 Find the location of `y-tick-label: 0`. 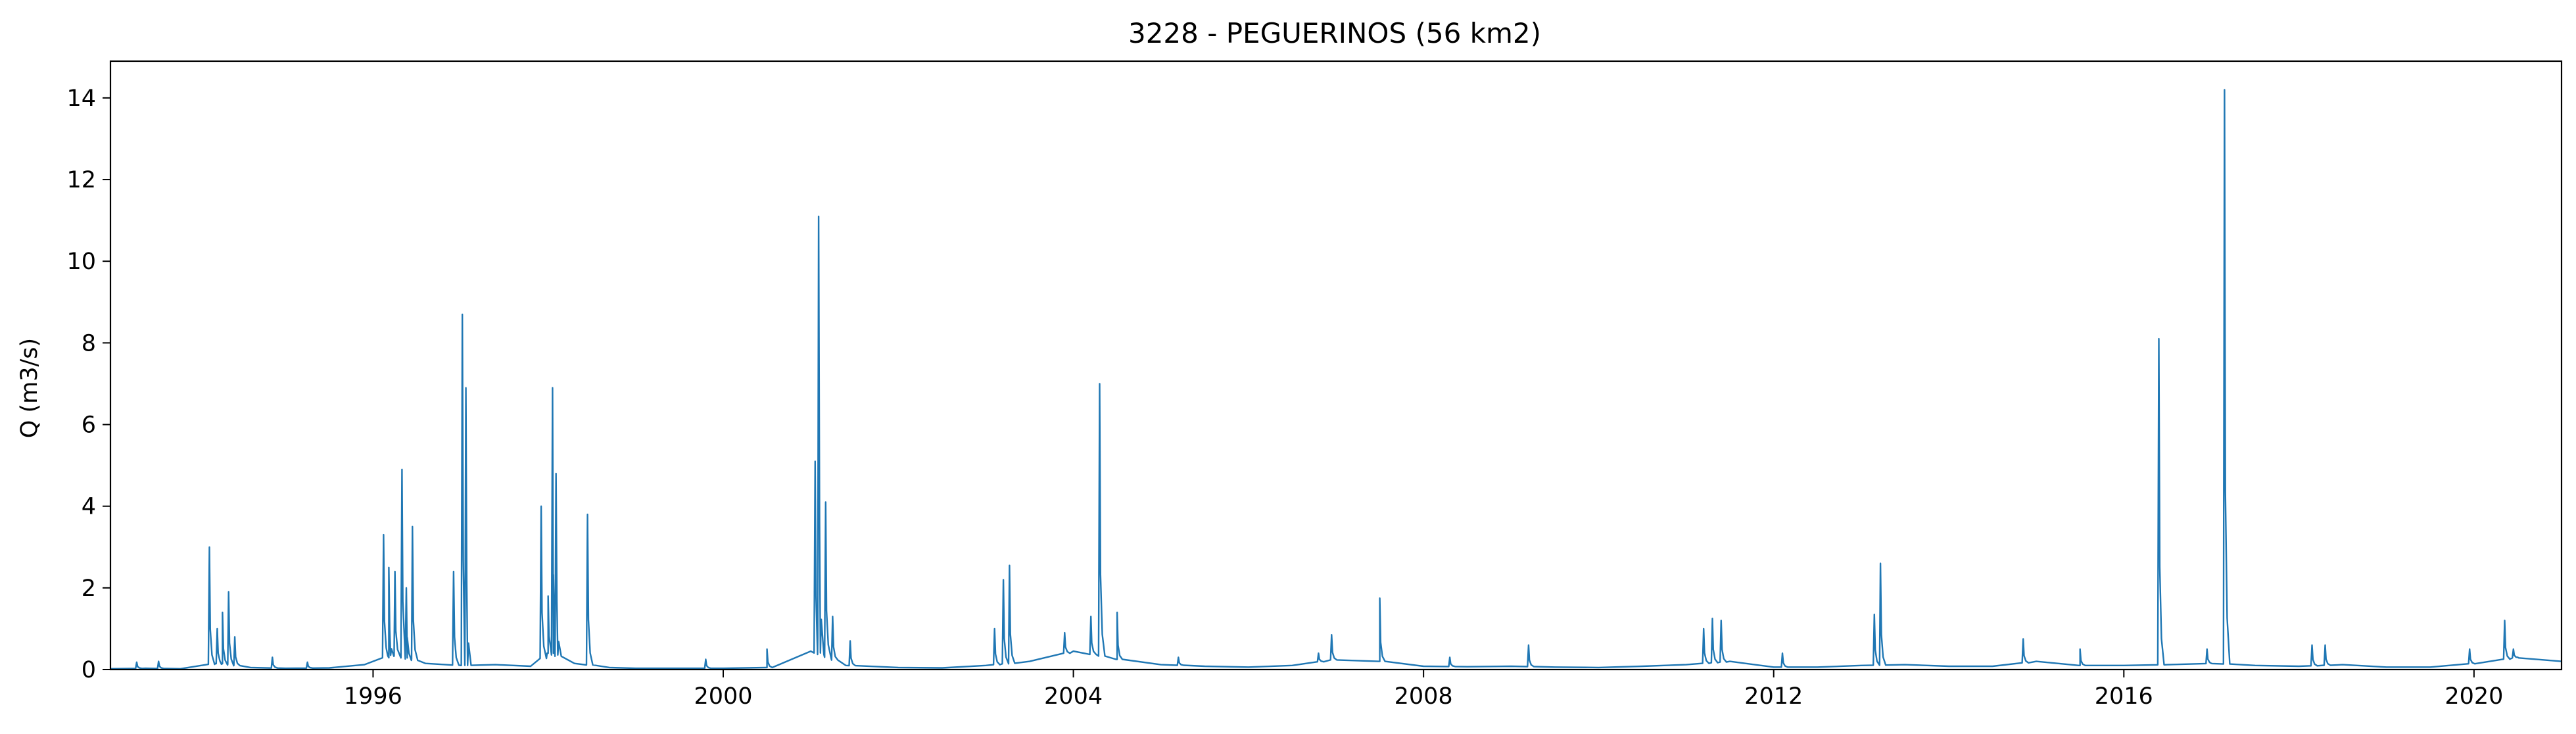

y-tick-label: 0 is located at coordinates (89, 670).